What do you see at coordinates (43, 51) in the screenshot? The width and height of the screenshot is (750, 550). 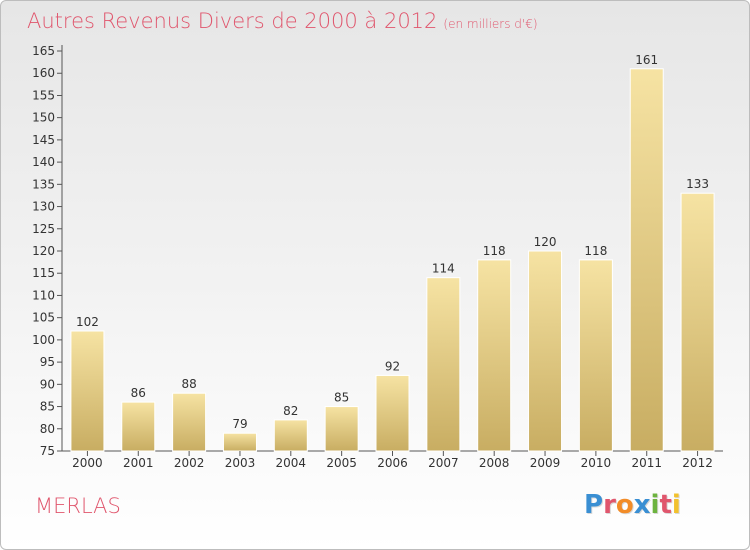 I see `y-tick-label: 165` at bounding box center [43, 51].